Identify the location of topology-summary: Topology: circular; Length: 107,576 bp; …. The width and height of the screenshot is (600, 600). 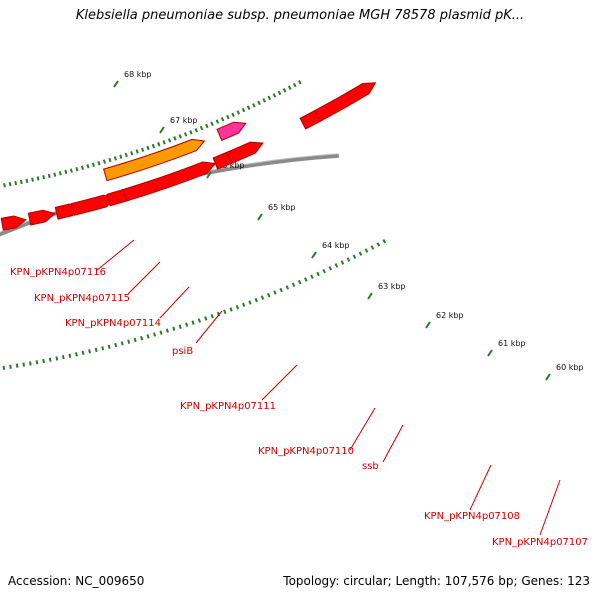
(436, 581).